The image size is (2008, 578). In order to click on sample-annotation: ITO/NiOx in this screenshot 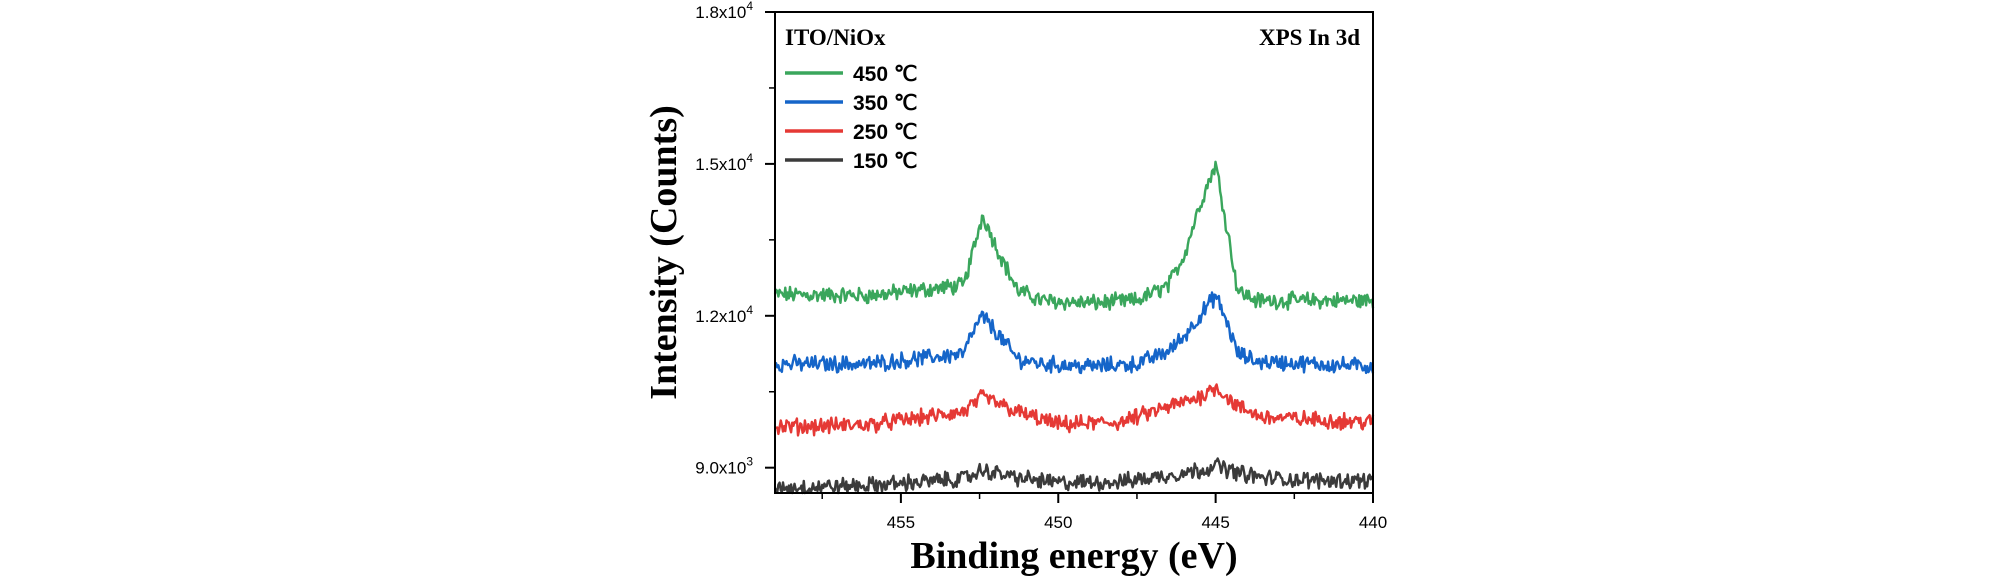, I will do `click(835, 37)`.